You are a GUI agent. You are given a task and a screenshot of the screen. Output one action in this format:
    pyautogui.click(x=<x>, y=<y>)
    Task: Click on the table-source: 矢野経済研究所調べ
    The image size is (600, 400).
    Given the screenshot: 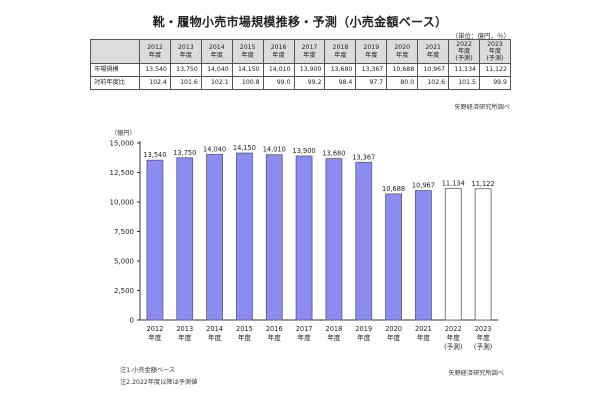 What is the action you would take?
    pyautogui.click(x=482, y=107)
    